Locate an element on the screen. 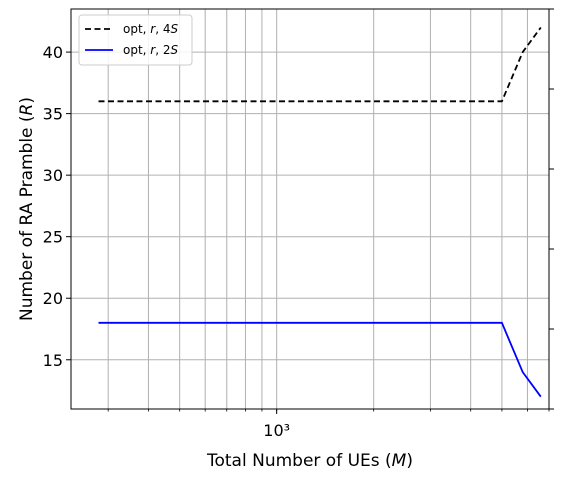 The image size is (573, 478). y-axis-label: Number of RA Pramble (R) is located at coordinates (27, 209).